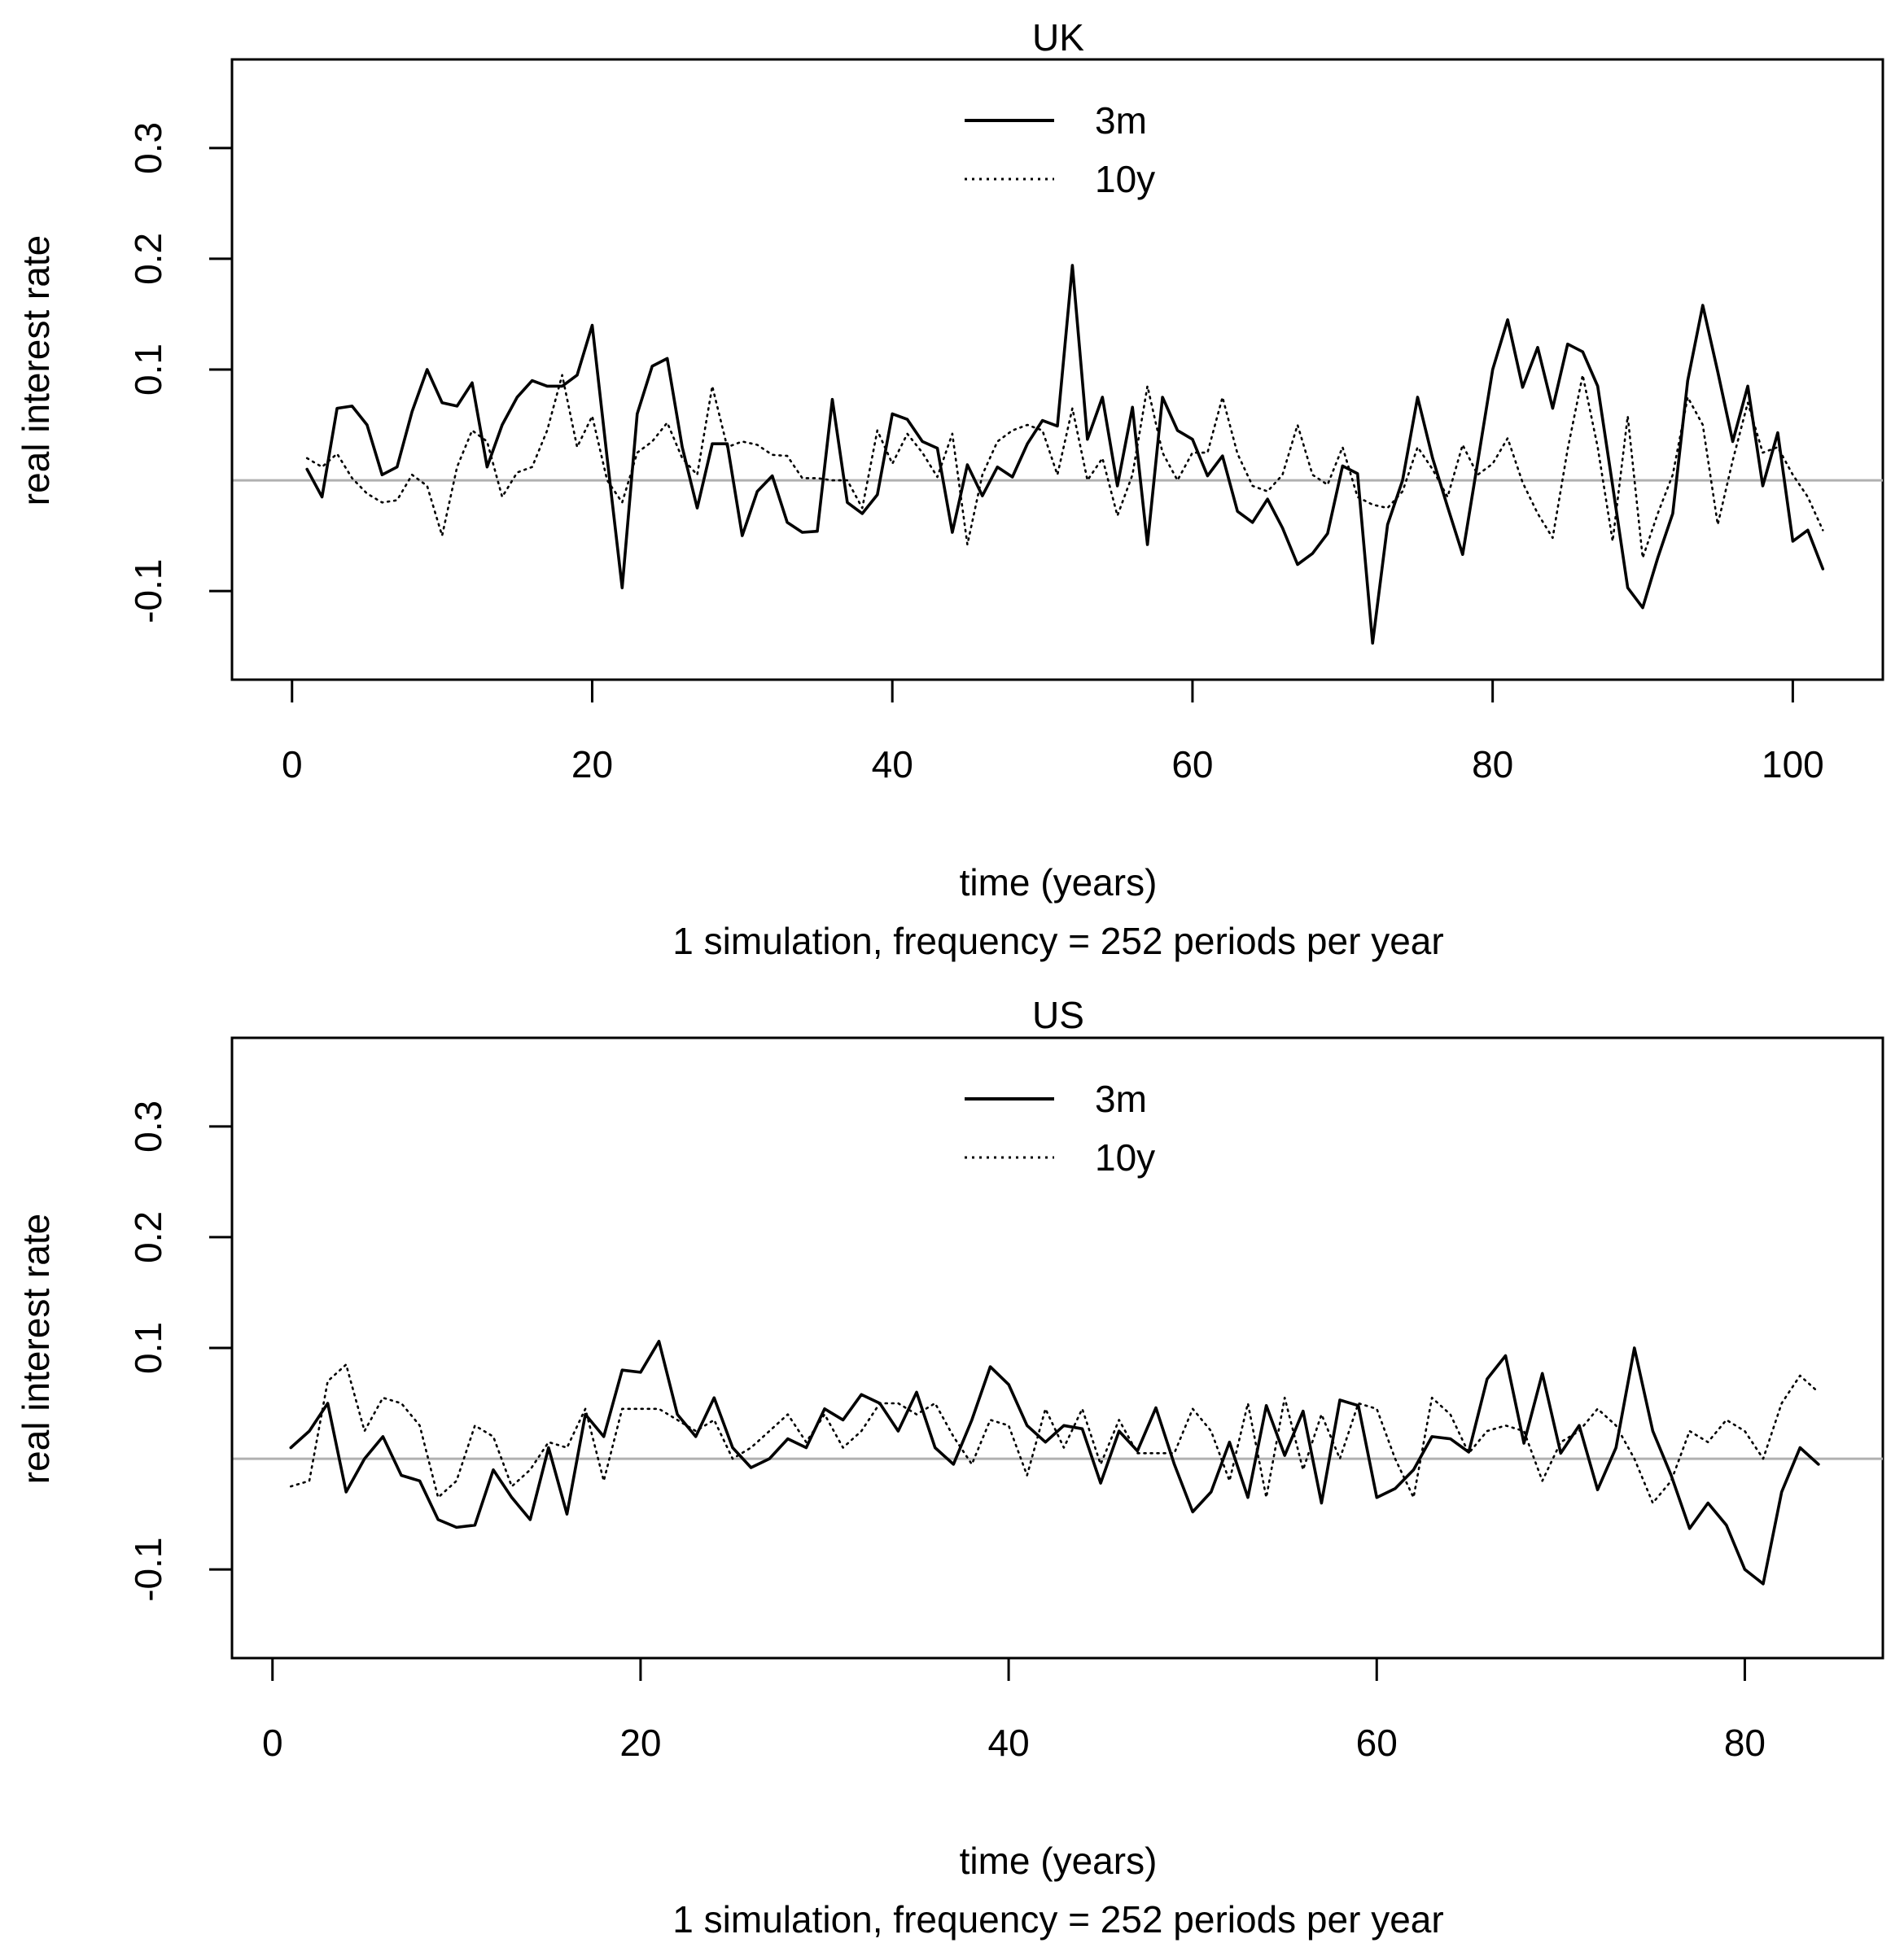  What do you see at coordinates (1060, 1128) in the screenshot?
I see `us-legend: 3m 10y` at bounding box center [1060, 1128].